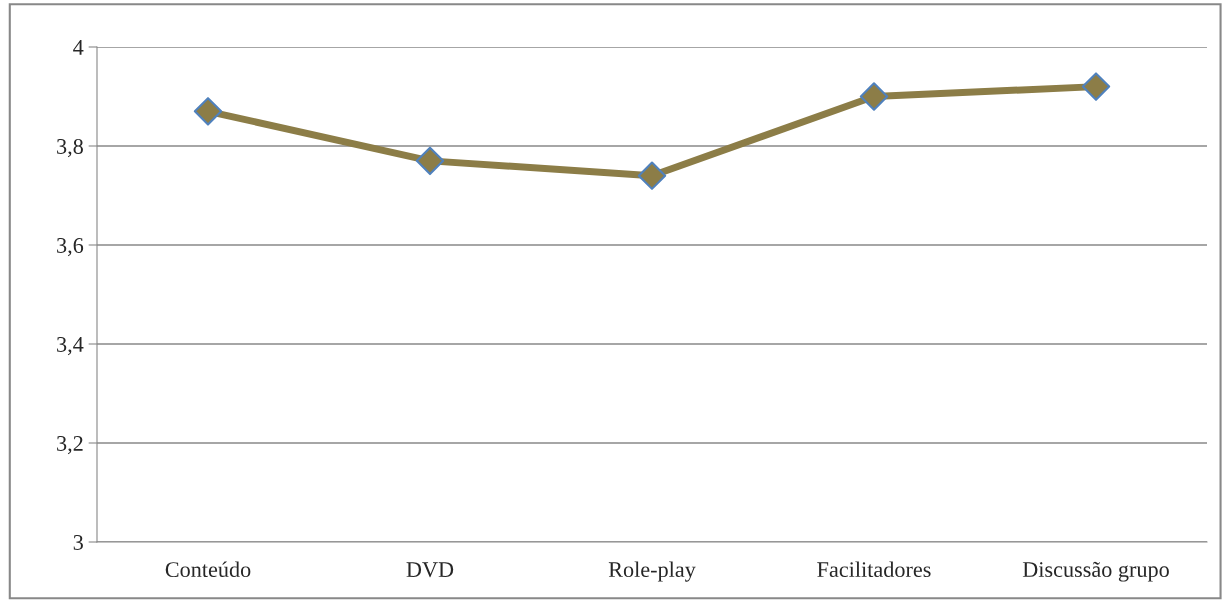 The height and width of the screenshot is (600, 1223). I want to click on x-tick-label: Facilitadores, so click(874, 569).